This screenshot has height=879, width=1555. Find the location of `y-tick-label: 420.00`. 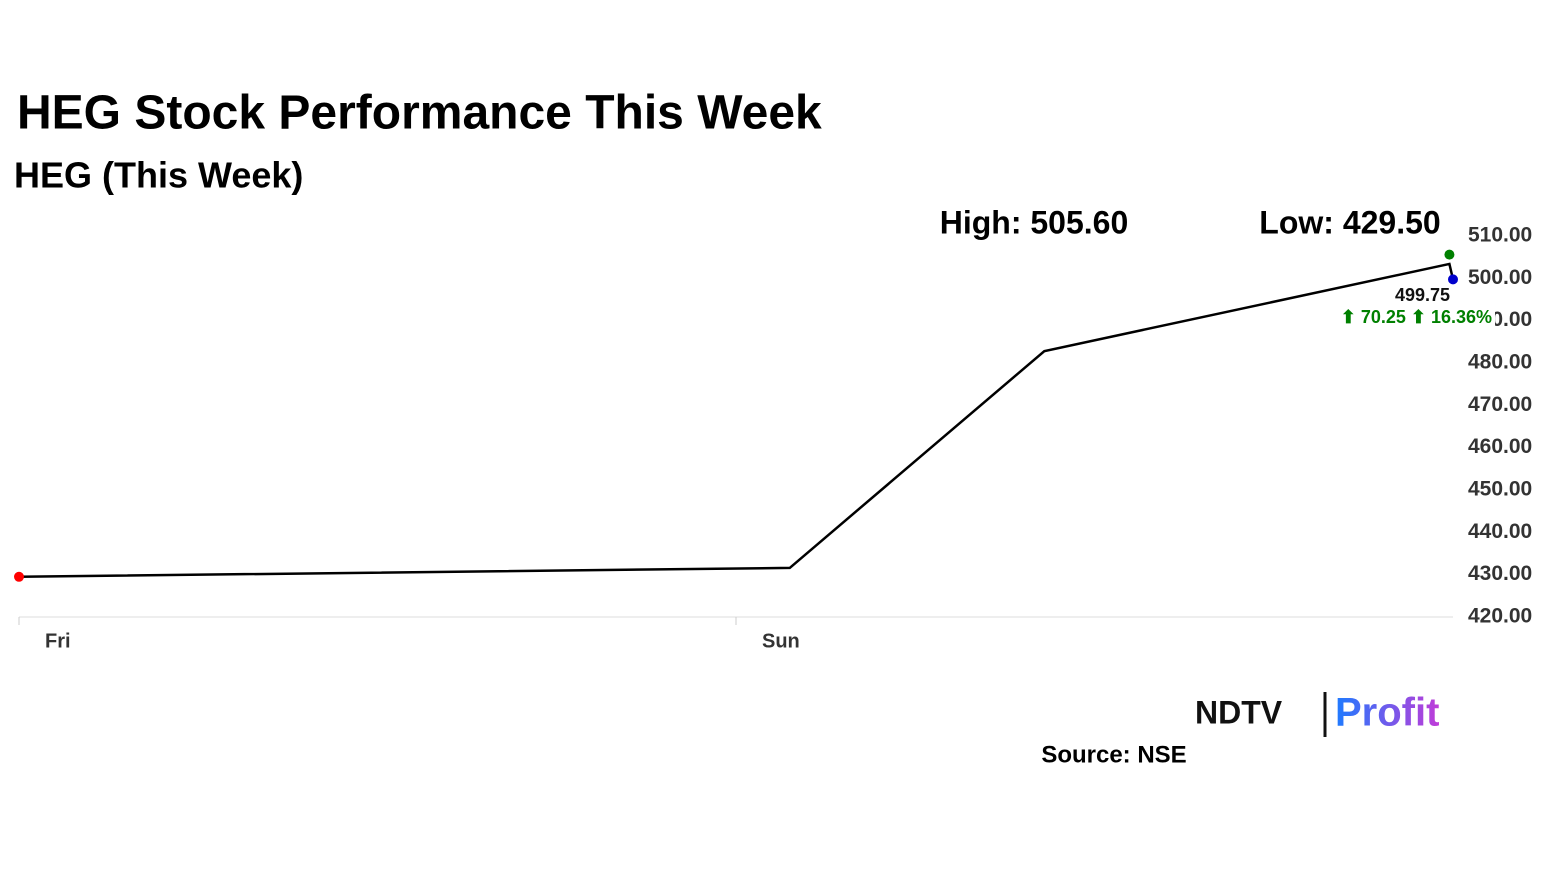

y-tick-label: 420.00 is located at coordinates (1500, 616).